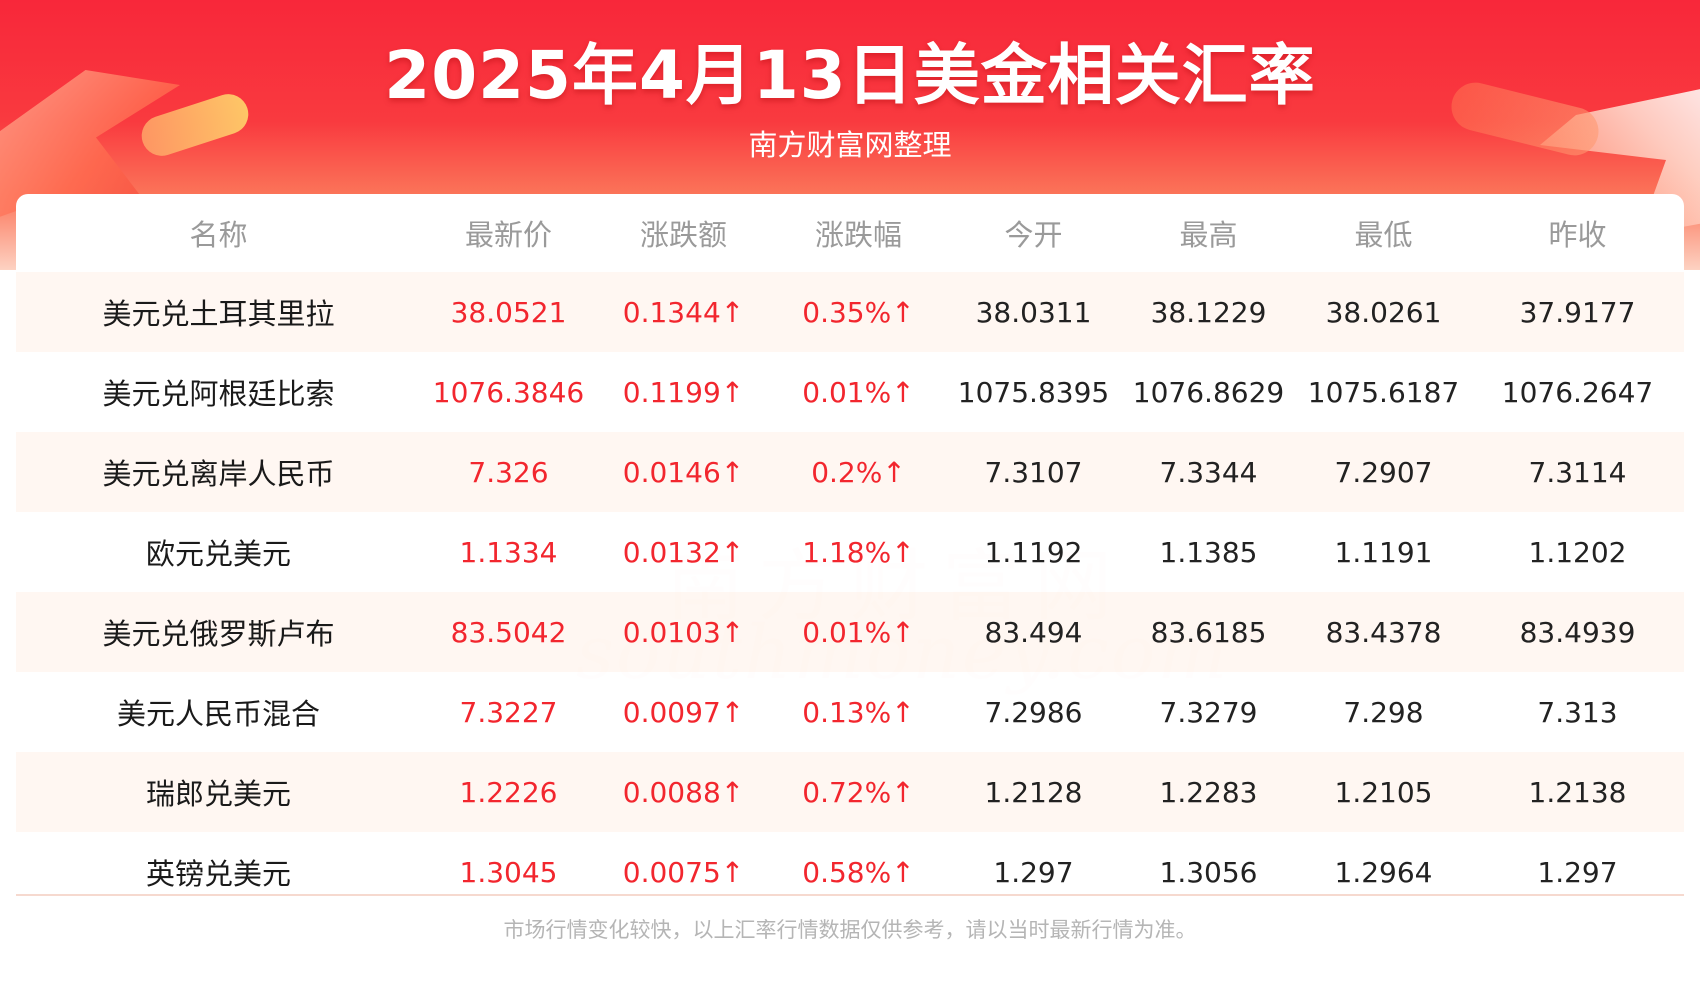 This screenshot has height=1000, width=1700. What do you see at coordinates (1383, 712) in the screenshot?
I see `table-cell-low: 7.298` at bounding box center [1383, 712].